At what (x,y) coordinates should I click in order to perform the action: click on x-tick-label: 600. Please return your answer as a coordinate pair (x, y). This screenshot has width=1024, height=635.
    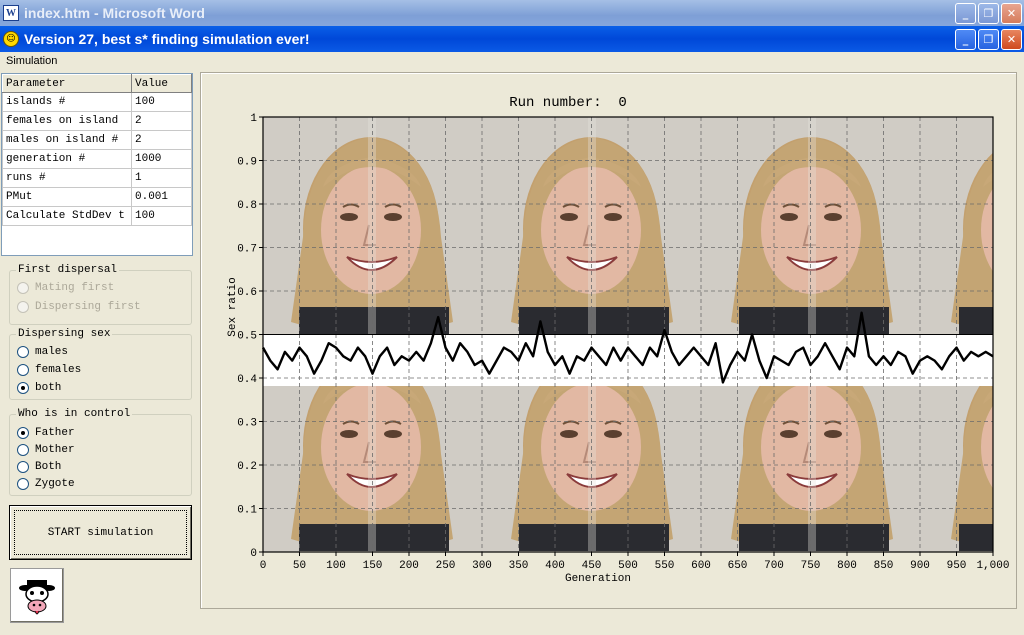
    Looking at the image, I should click on (701, 566).